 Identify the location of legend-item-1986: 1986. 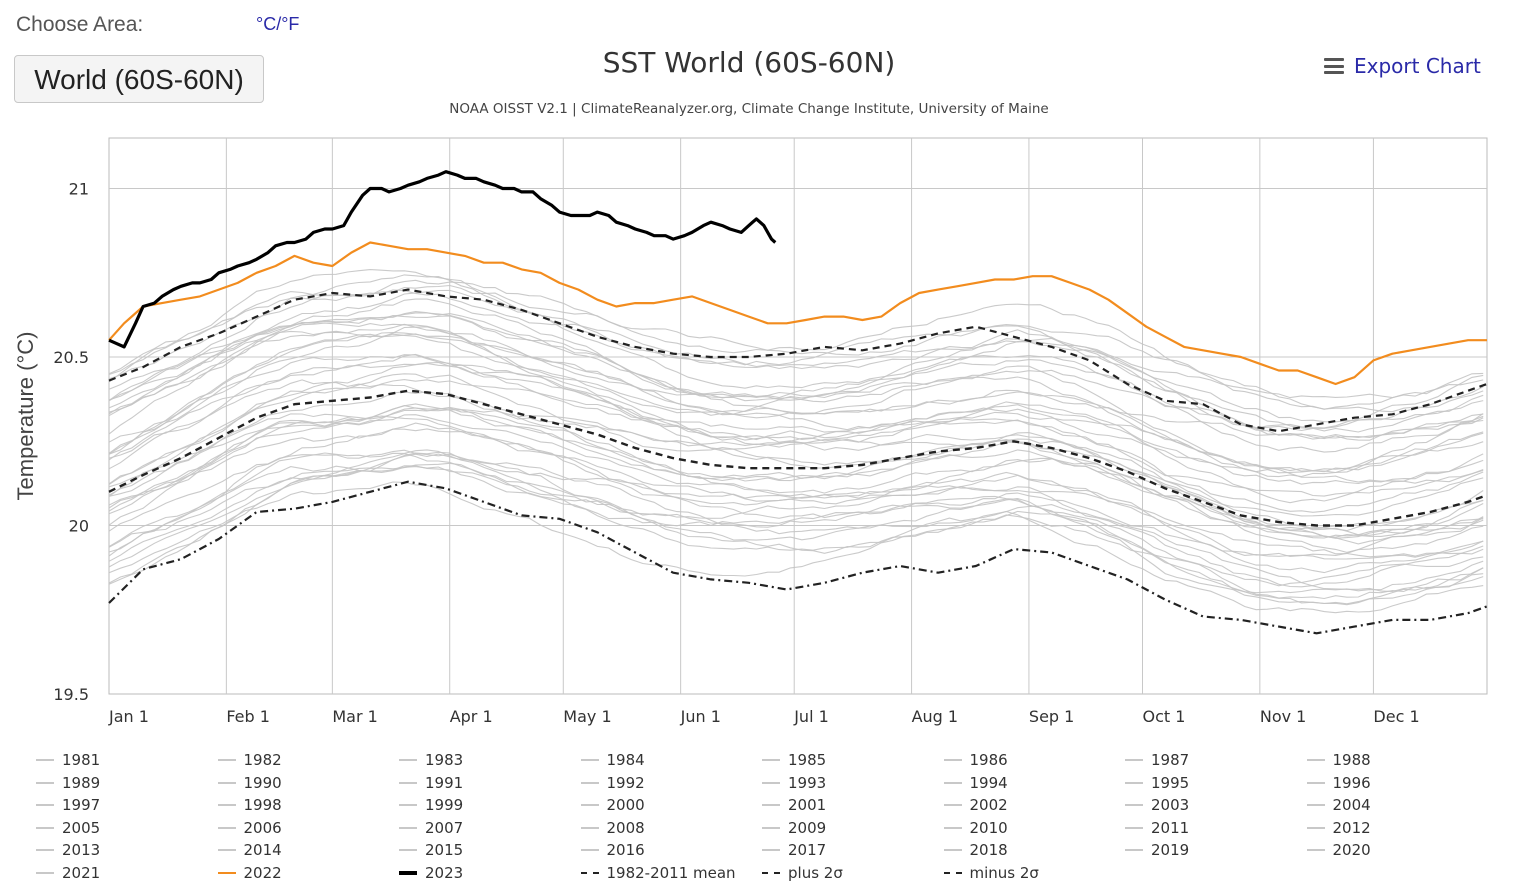
(975, 760).